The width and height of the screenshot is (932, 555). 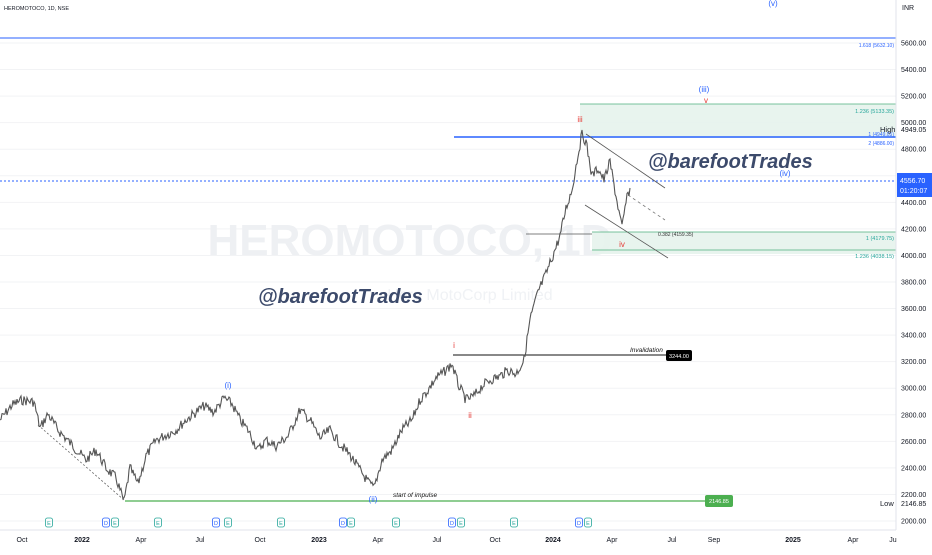 What do you see at coordinates (704, 89) in the screenshot?
I see `wave-label-iii-blue: (iii)` at bounding box center [704, 89].